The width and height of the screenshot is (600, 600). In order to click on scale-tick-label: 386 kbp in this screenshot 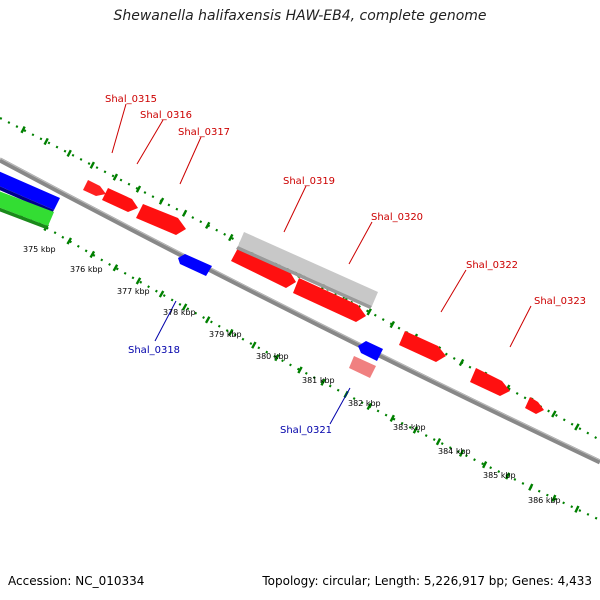, I will do `click(544, 500)`.